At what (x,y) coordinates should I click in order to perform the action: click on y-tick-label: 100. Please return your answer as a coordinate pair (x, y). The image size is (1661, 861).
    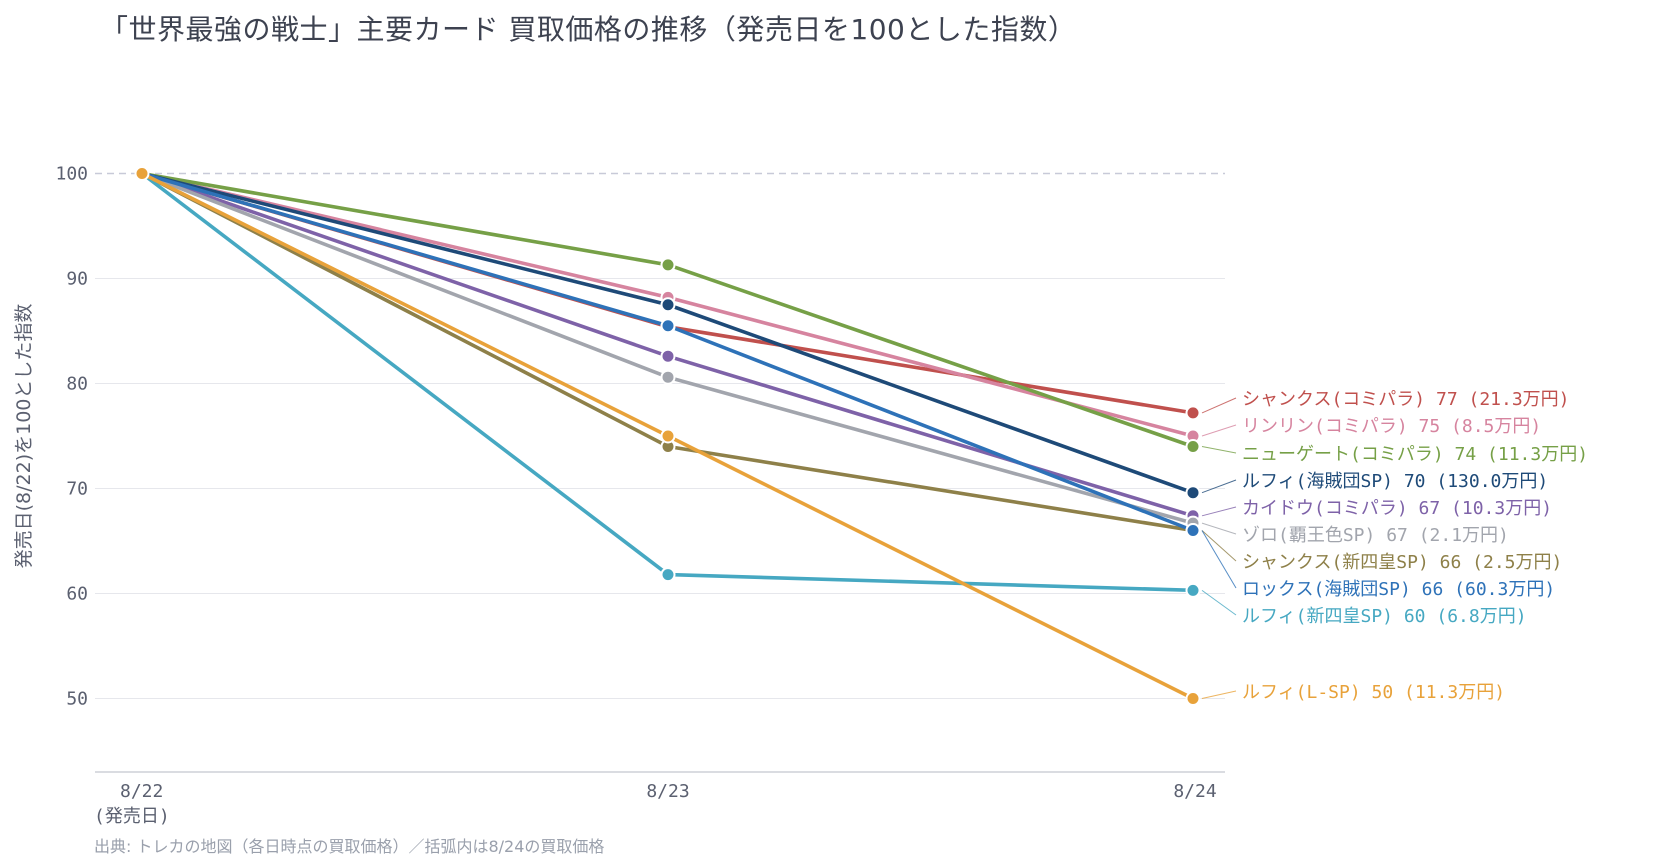
    Looking at the image, I should click on (71, 174).